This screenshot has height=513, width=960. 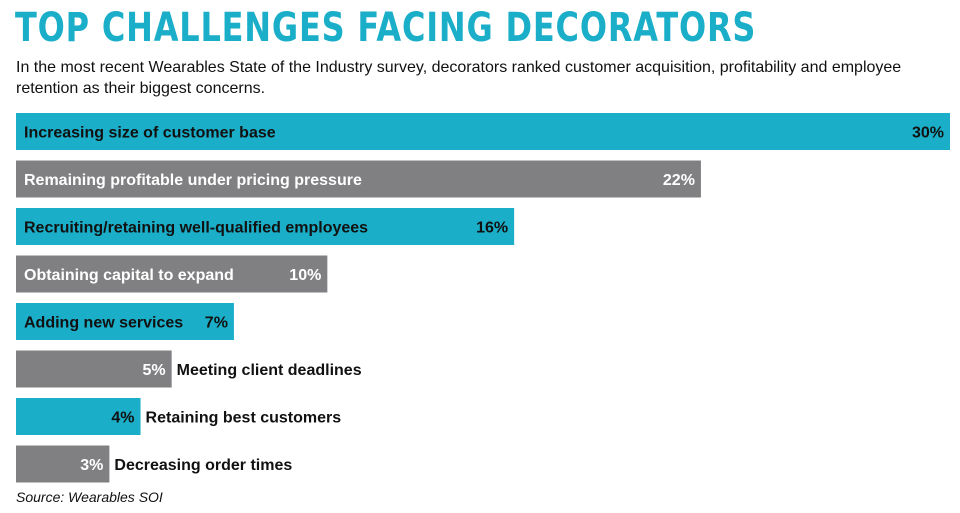 What do you see at coordinates (91, 465) in the screenshot?
I see `value-label: 3%` at bounding box center [91, 465].